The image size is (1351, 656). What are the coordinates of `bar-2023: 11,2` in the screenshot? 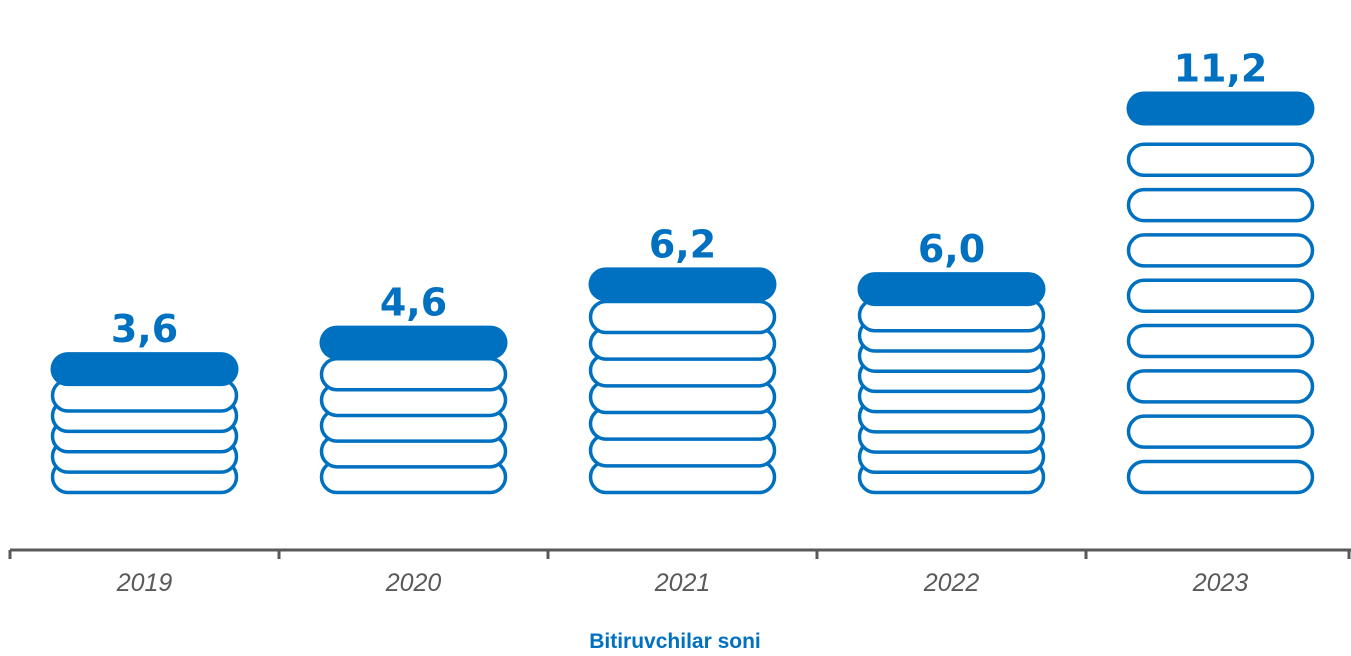 It's located at (1220, 270).